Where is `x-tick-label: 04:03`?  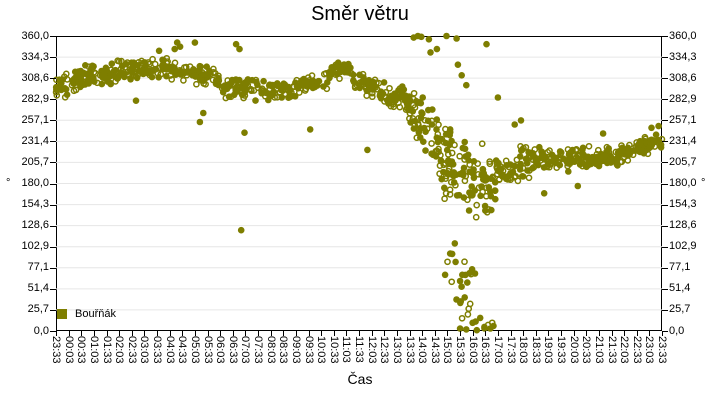 x-tick-label: 04:03 is located at coordinates (170, 350).